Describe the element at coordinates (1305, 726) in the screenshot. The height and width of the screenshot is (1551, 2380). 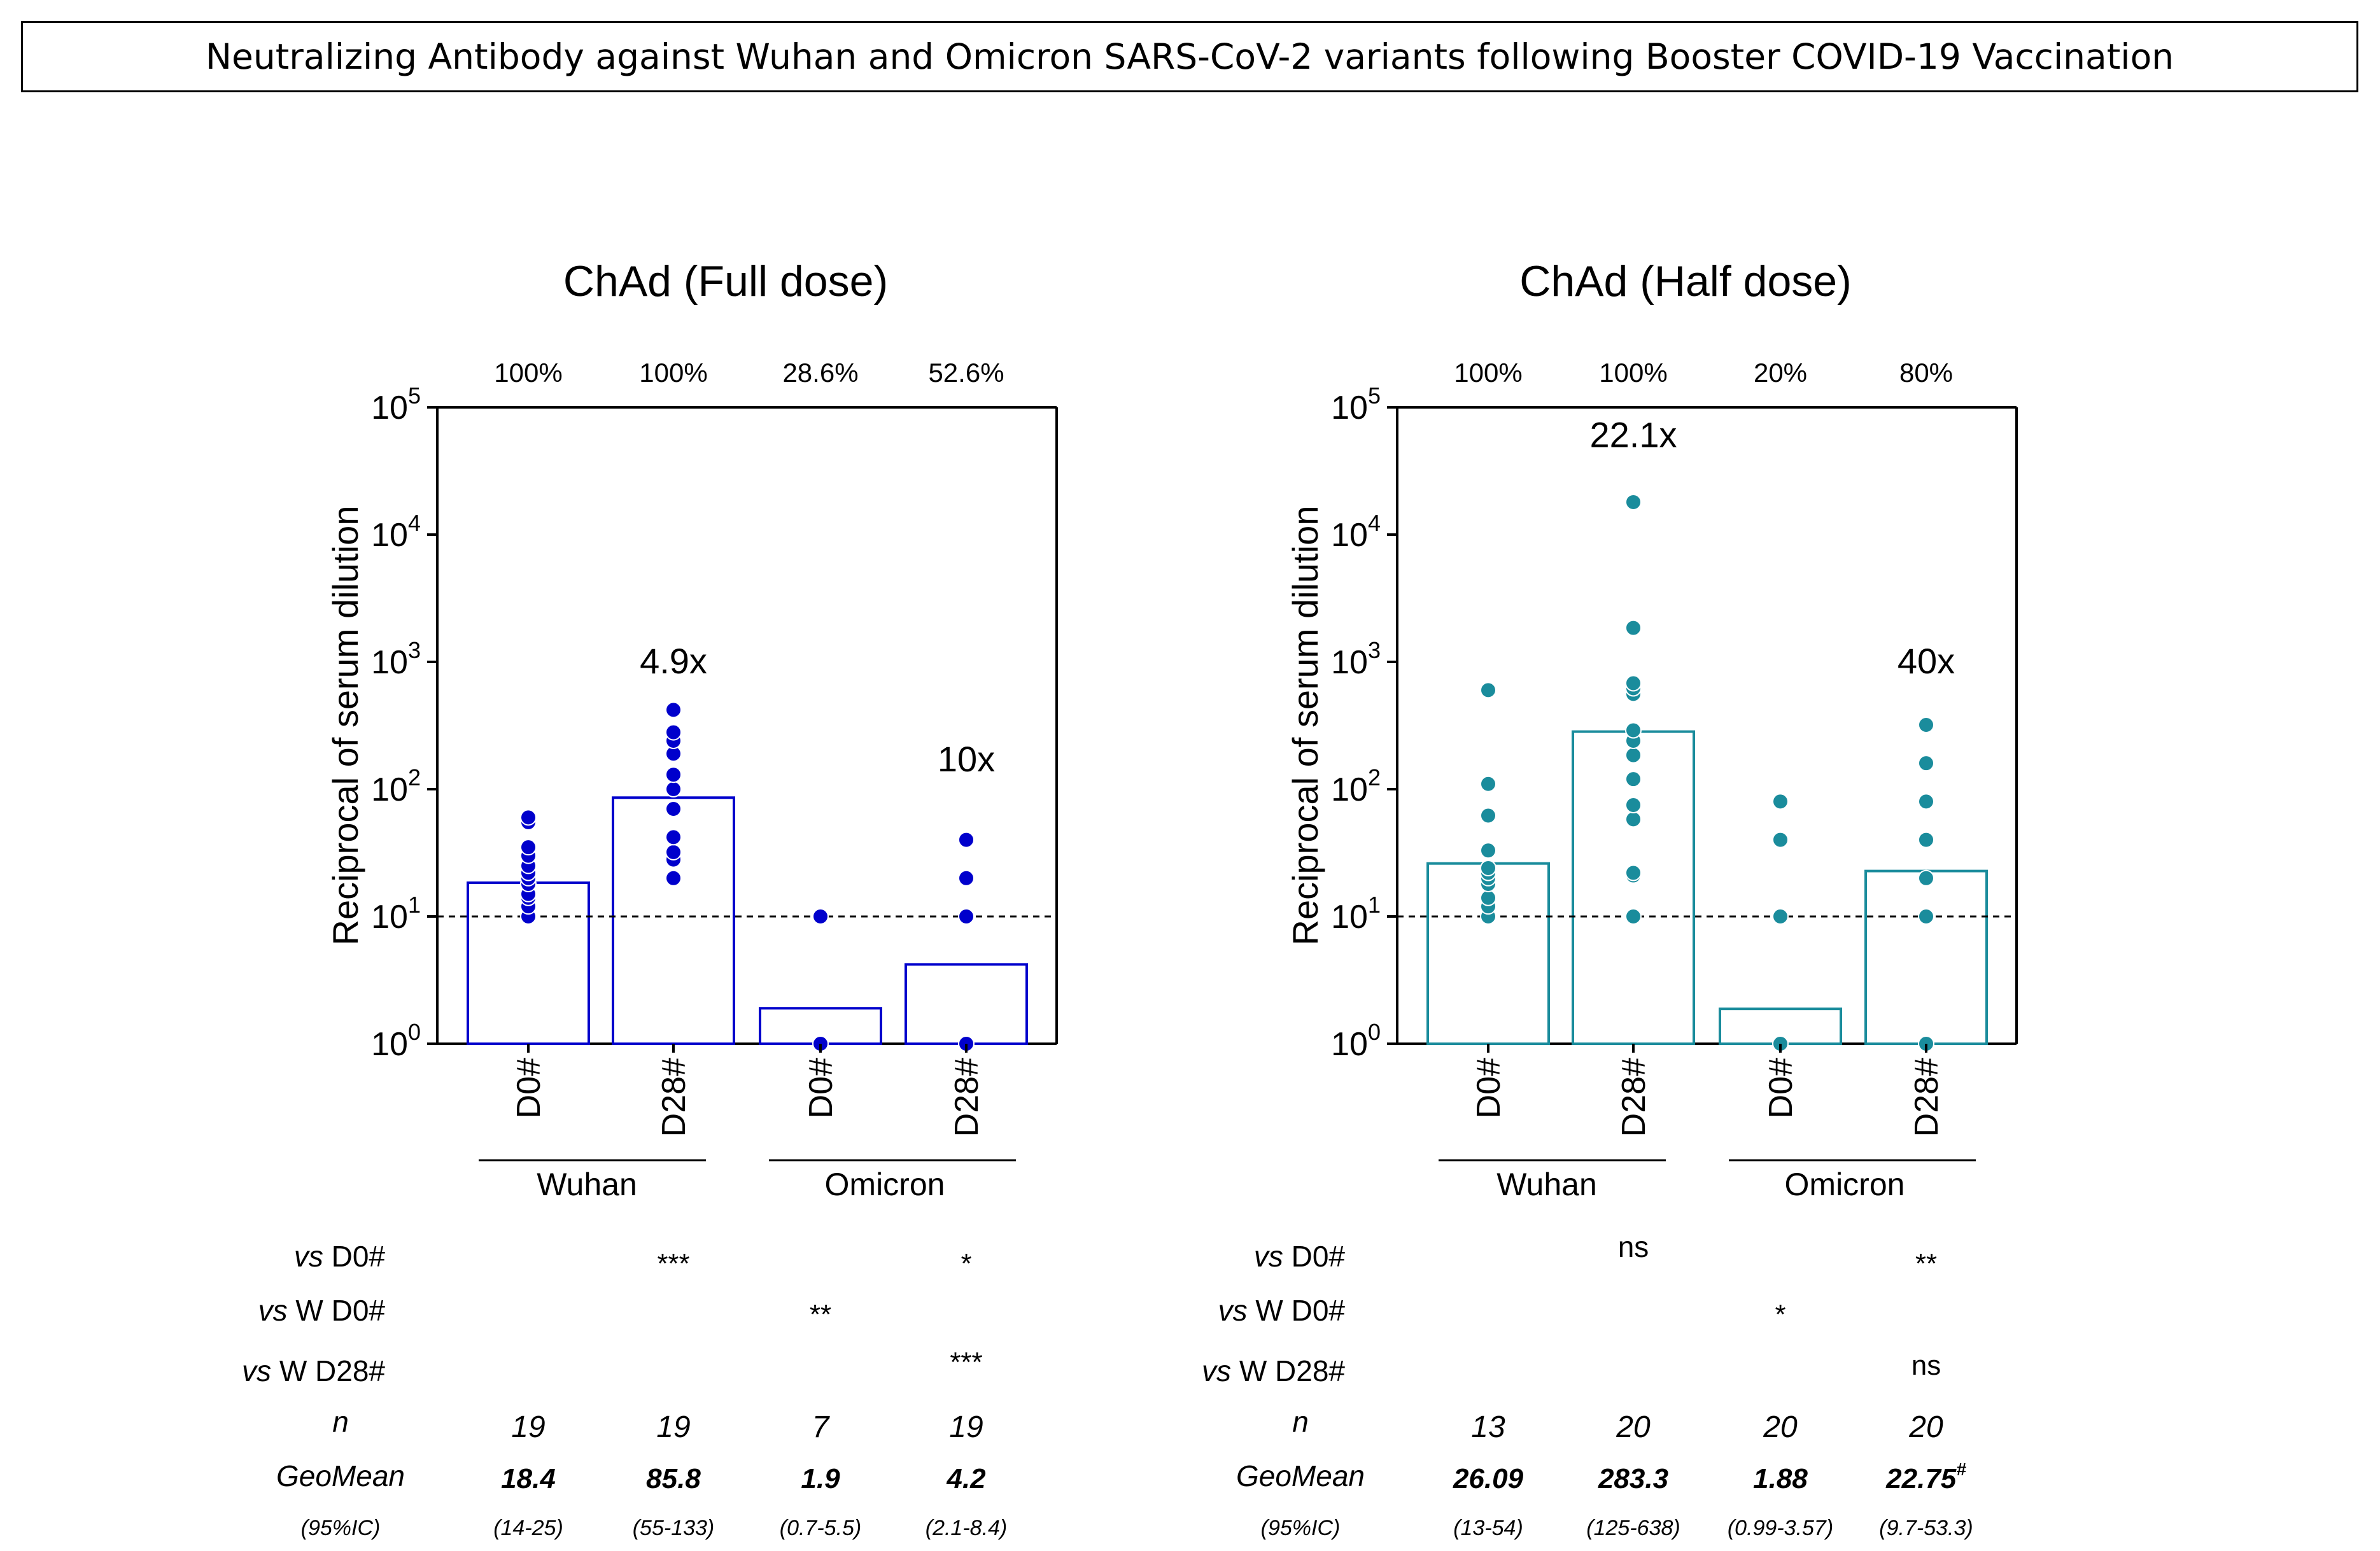
I see `y-axis-label: Reciprocal of serum dilution` at that location.